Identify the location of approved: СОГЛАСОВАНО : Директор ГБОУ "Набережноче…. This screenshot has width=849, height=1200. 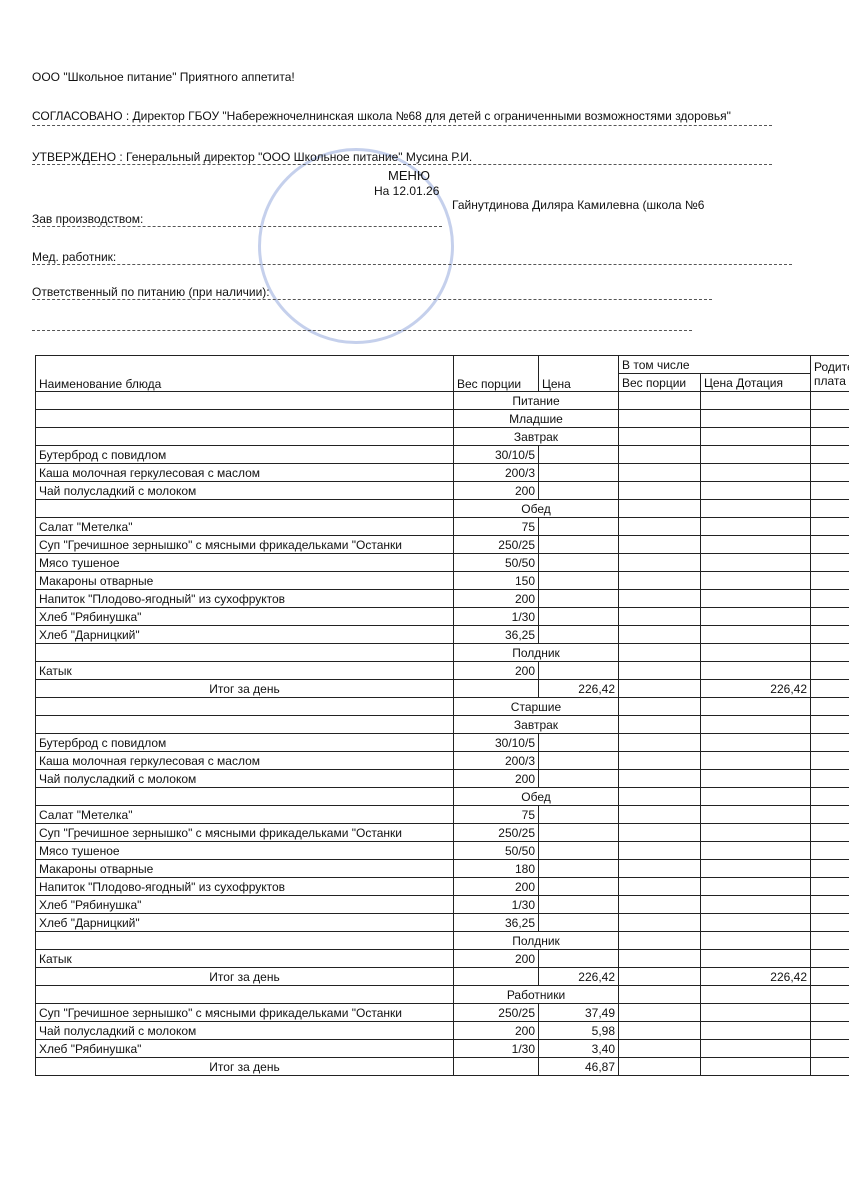
(402, 117).